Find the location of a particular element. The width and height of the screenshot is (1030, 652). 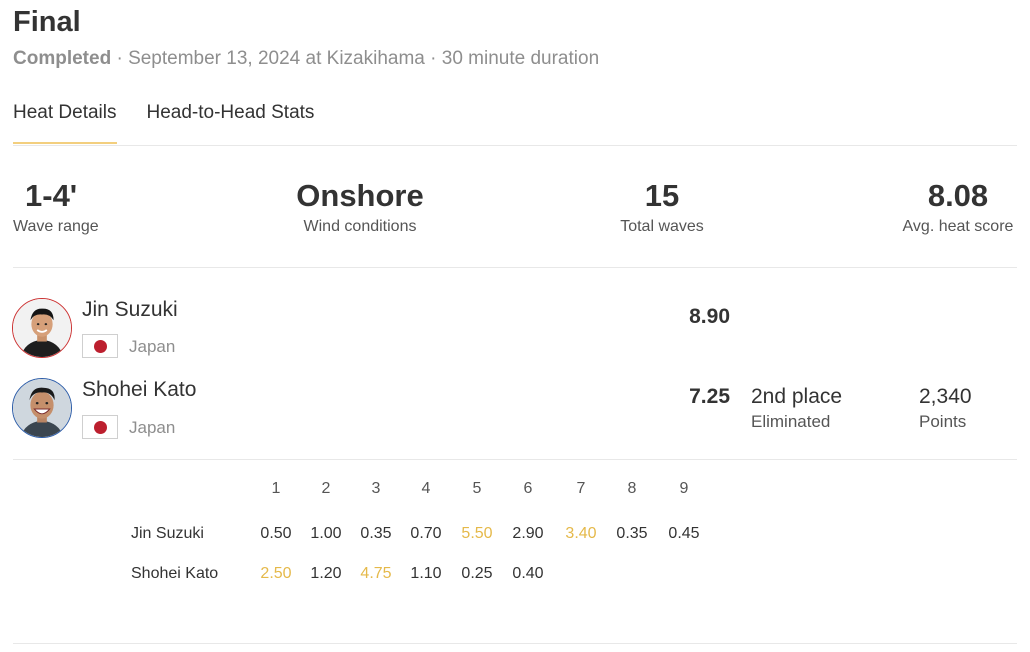

stat-value: 1-4' is located at coordinates (51, 195).